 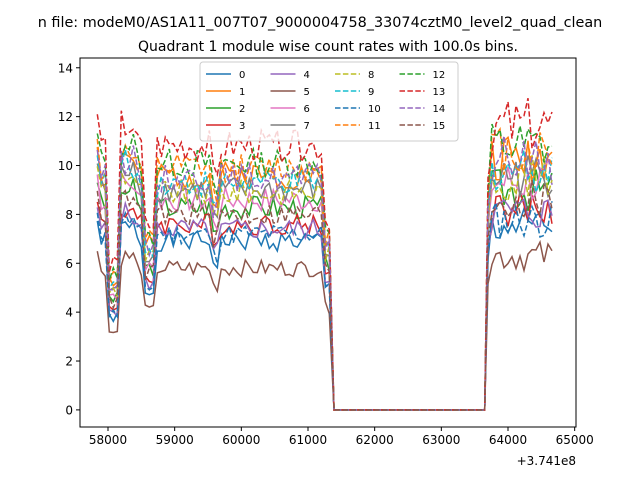 I want to click on legend-label: 6, so click(x=307, y=109).